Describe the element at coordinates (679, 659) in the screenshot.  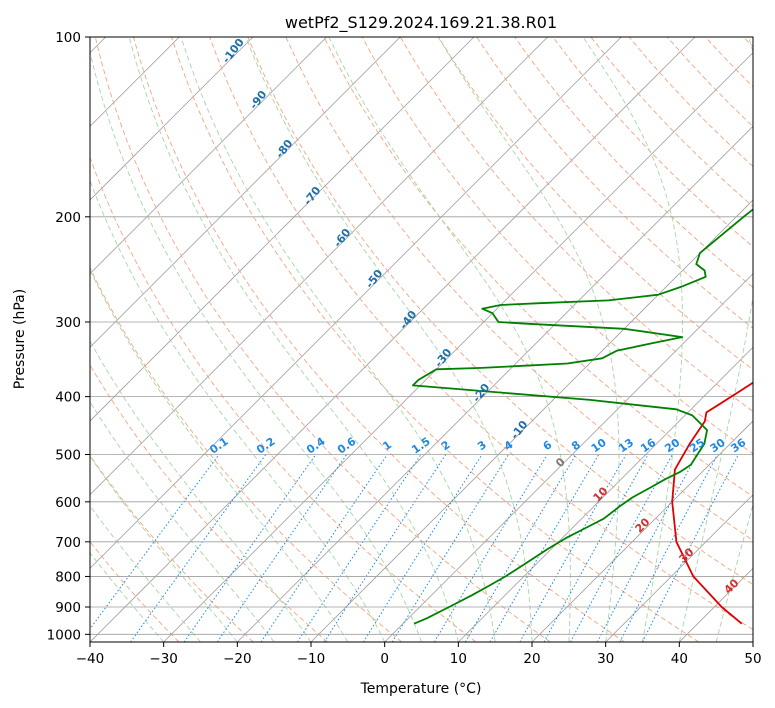
I see `x-tick-label: 40` at that location.